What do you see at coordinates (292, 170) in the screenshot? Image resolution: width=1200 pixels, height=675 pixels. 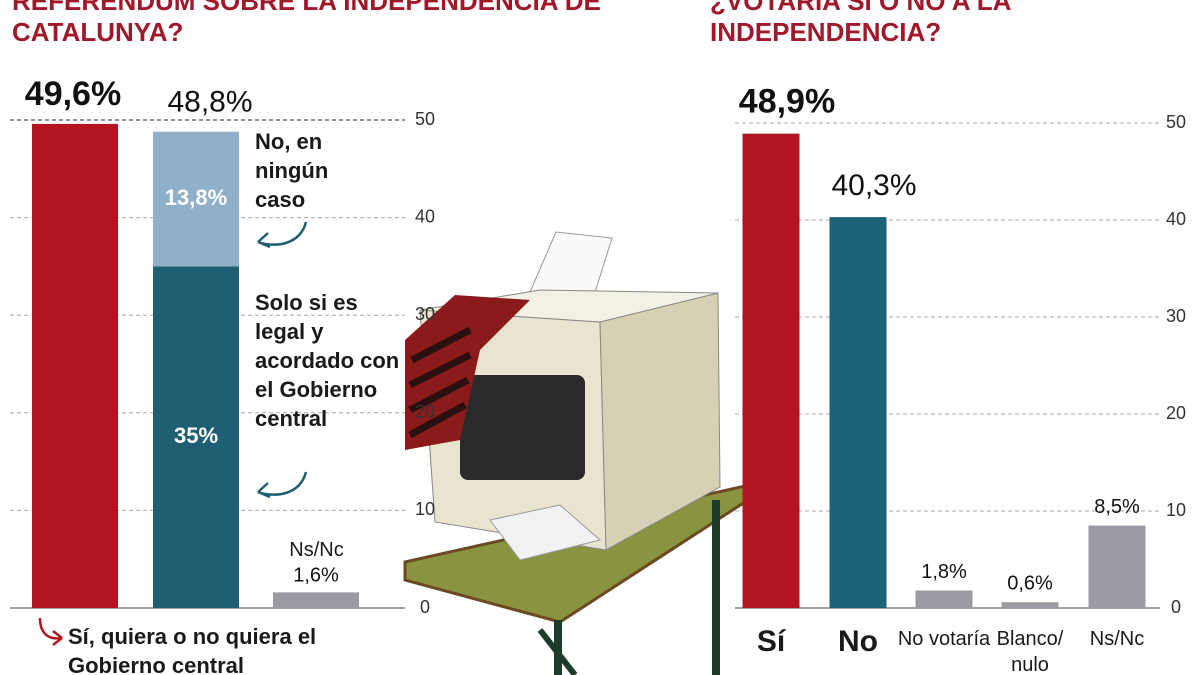 I see `annotation: No, en ningún caso` at bounding box center [292, 170].